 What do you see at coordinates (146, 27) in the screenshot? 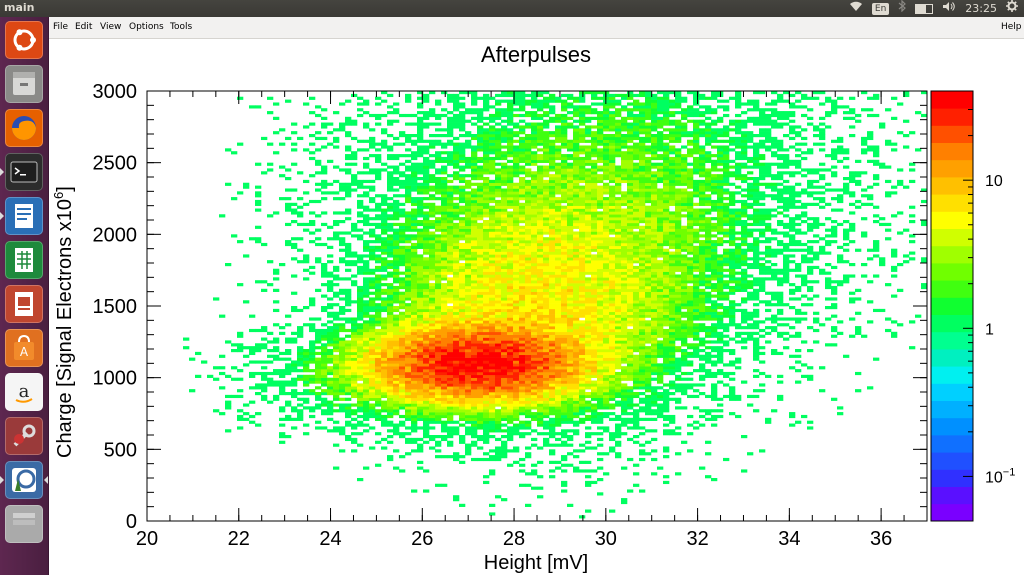
I see `menu-options: Options` at bounding box center [146, 27].